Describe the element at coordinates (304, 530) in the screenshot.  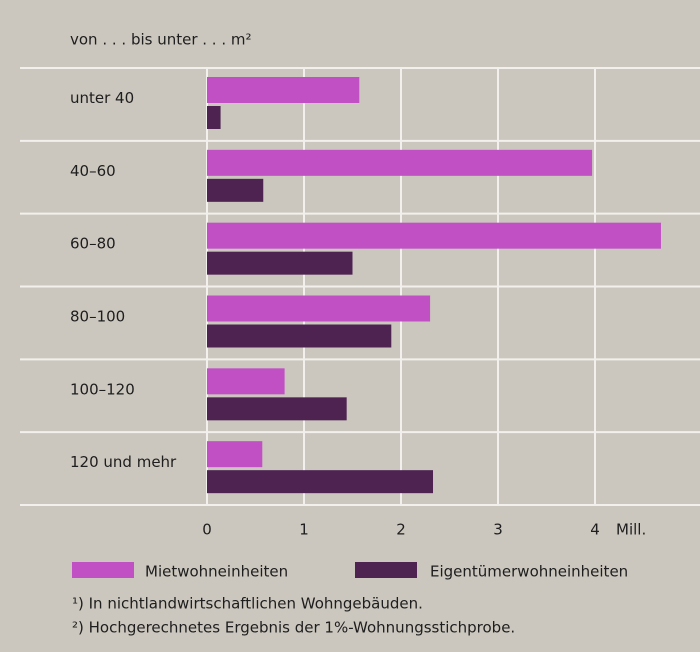
I see `x-tick-label: 1` at that location.